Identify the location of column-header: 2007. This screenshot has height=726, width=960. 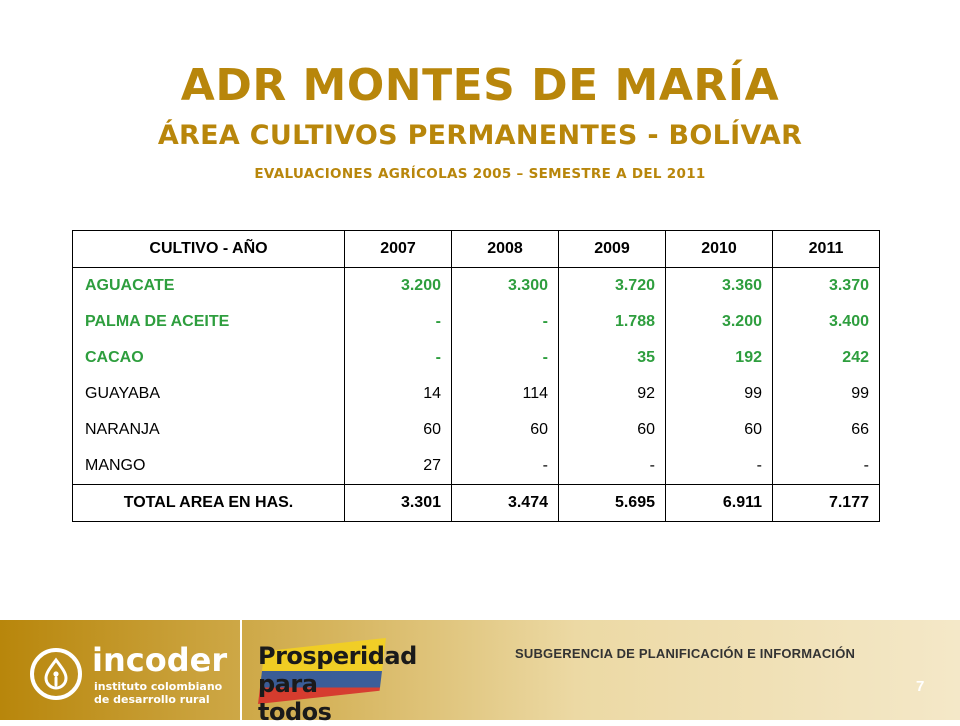
(398, 249).